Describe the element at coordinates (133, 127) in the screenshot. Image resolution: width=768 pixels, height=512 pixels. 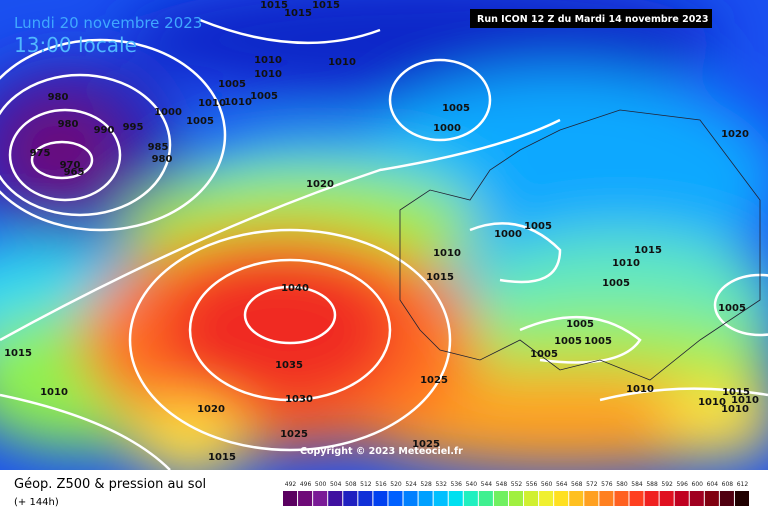
I see `isobar-label: 995` at that location.